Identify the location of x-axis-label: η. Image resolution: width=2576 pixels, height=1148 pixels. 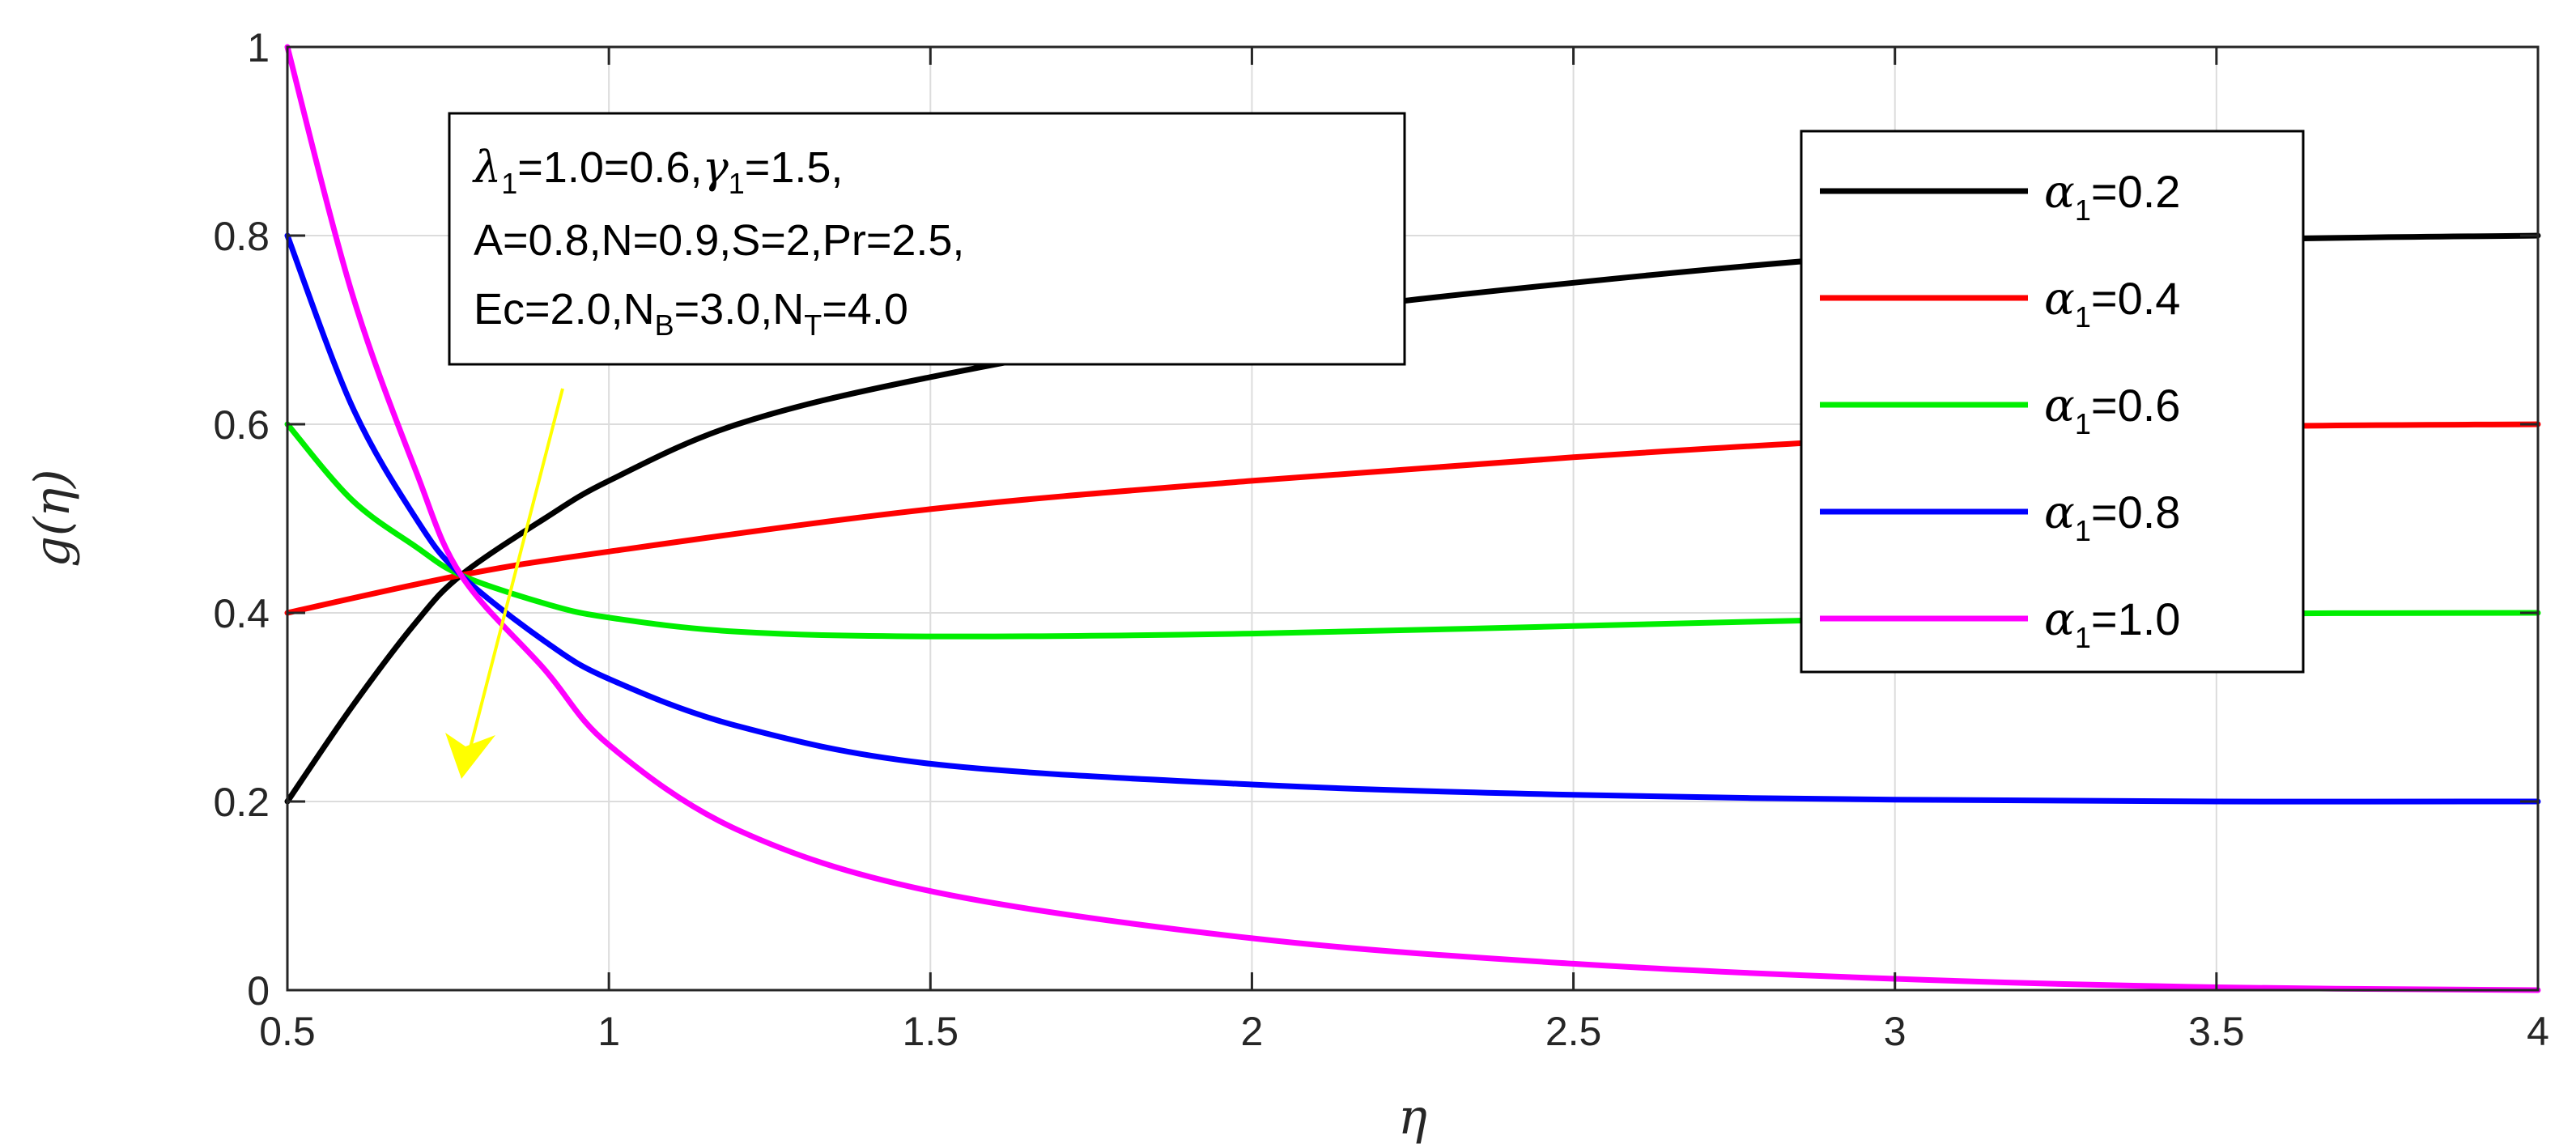
(1413, 1117).